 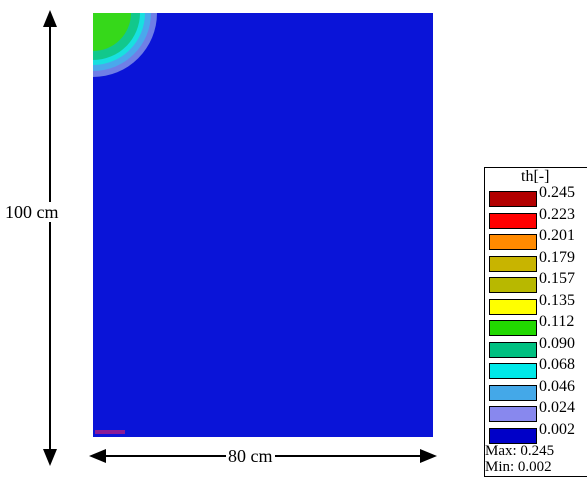 I want to click on legend-value-7: 0.090, so click(x=557, y=343).